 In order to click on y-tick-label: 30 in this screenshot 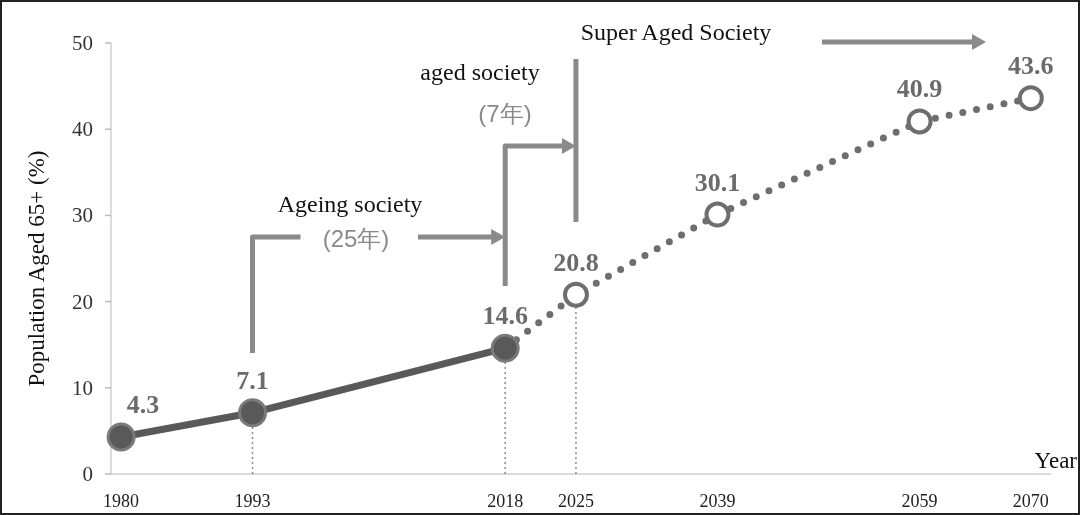, I will do `click(82, 215)`.